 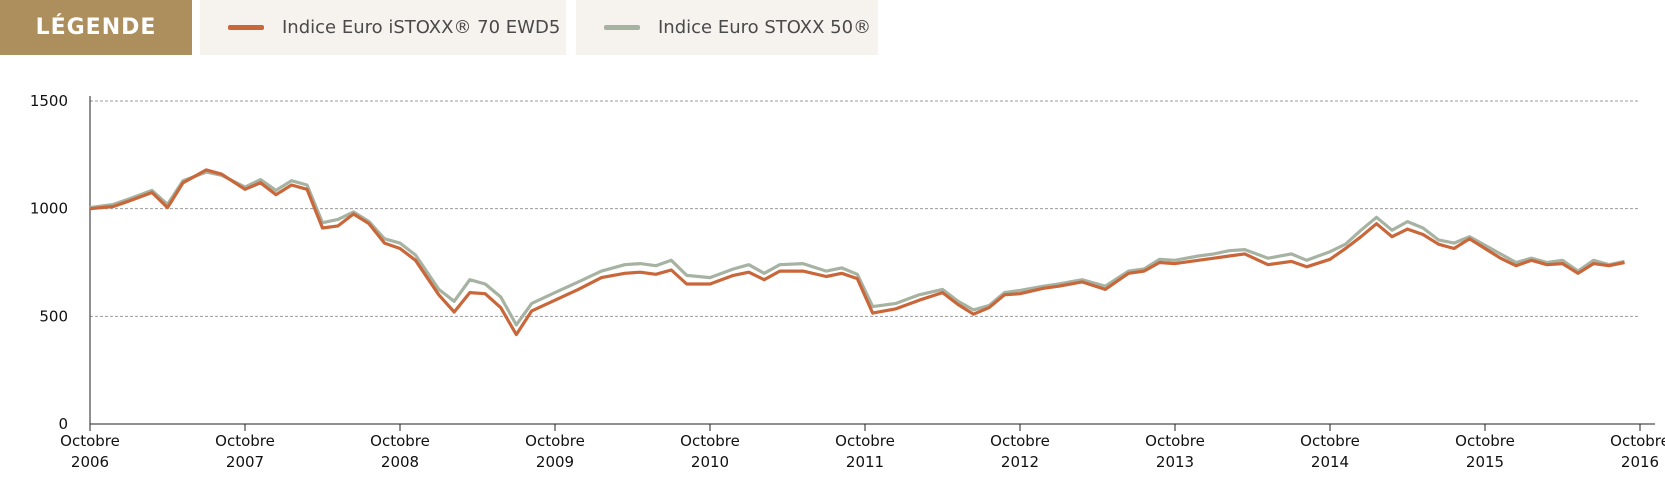 I want to click on x-tick-label-year: 2016, so click(x=1640, y=462).